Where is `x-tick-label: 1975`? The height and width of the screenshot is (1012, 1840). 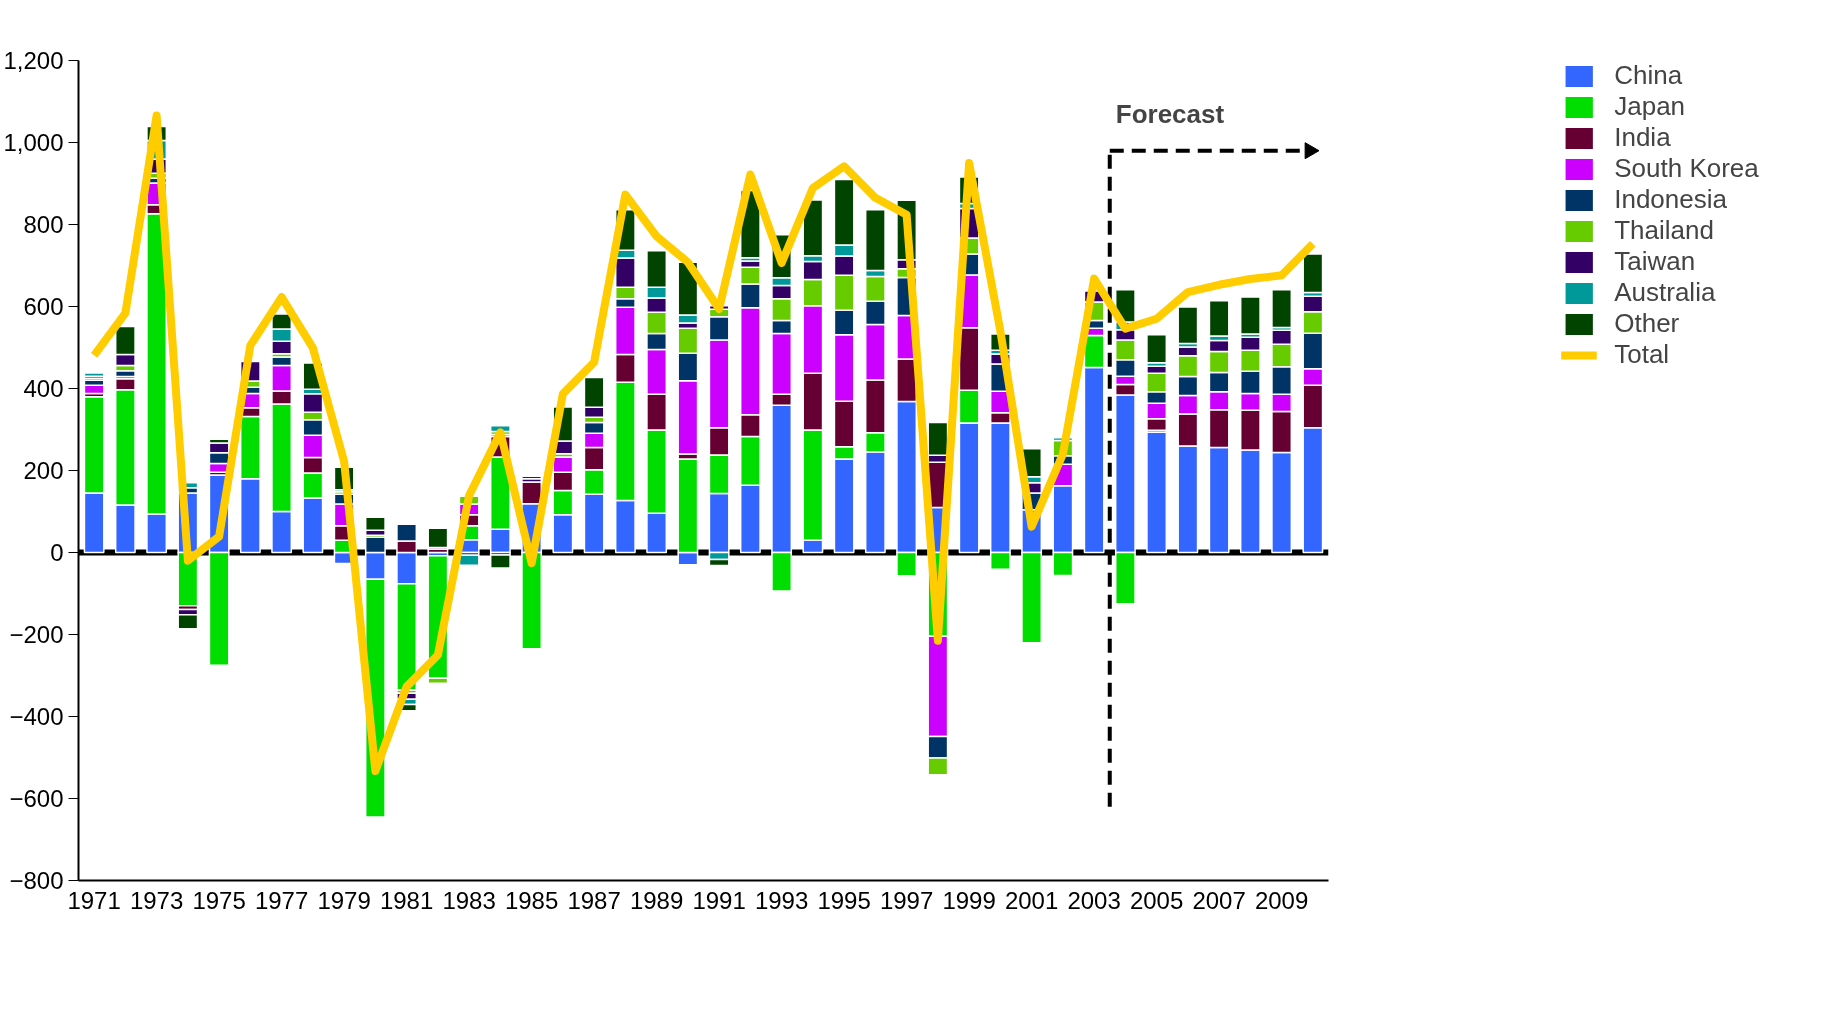
x-tick-label: 1975 is located at coordinates (219, 900).